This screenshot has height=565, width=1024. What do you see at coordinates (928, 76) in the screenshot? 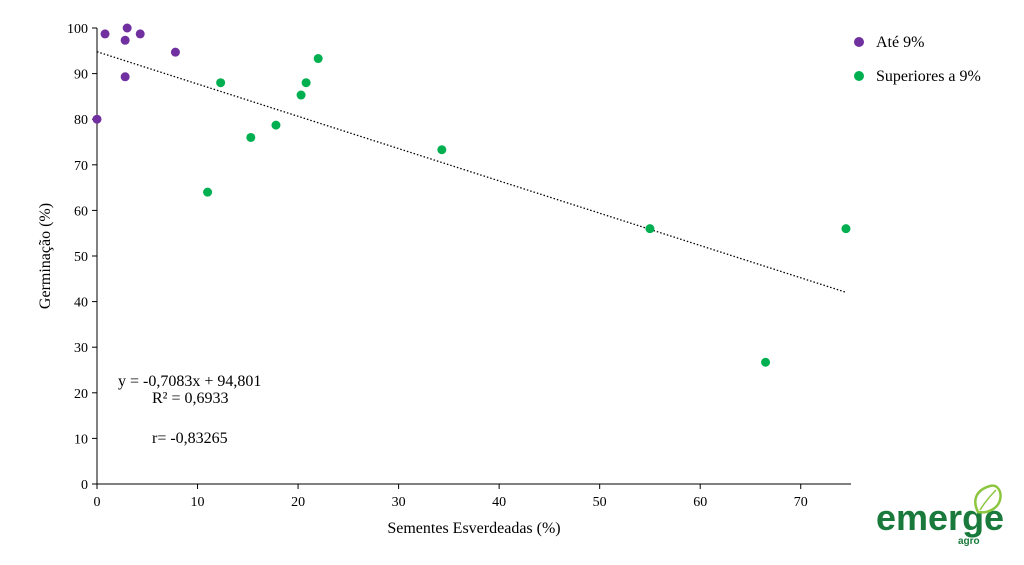
I see `legend-label: Superiores a 9%` at bounding box center [928, 76].